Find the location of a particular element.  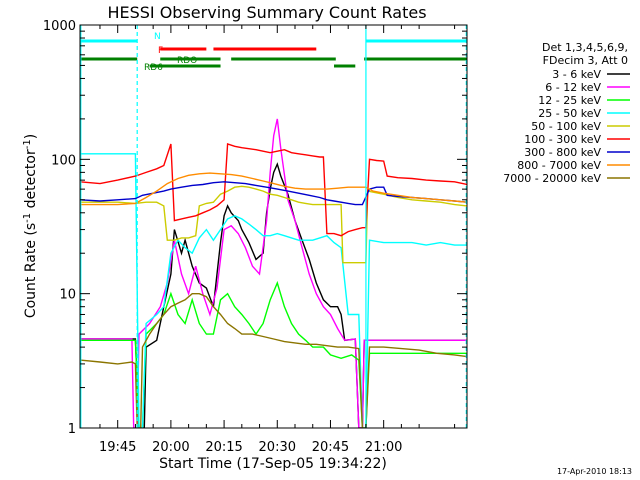

y-tick-label-2: 100 is located at coordinates (63, 160).